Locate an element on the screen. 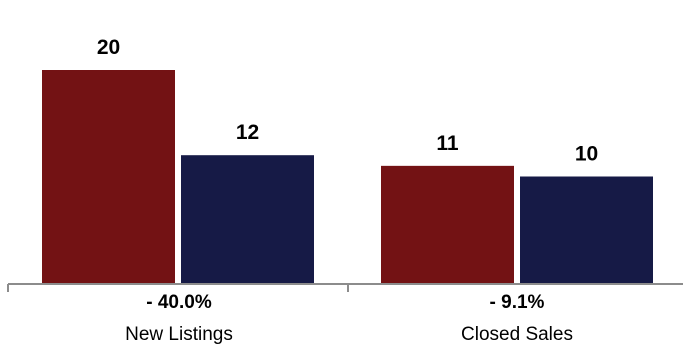  change-label-new-listings: - 40.0% is located at coordinates (179, 302).